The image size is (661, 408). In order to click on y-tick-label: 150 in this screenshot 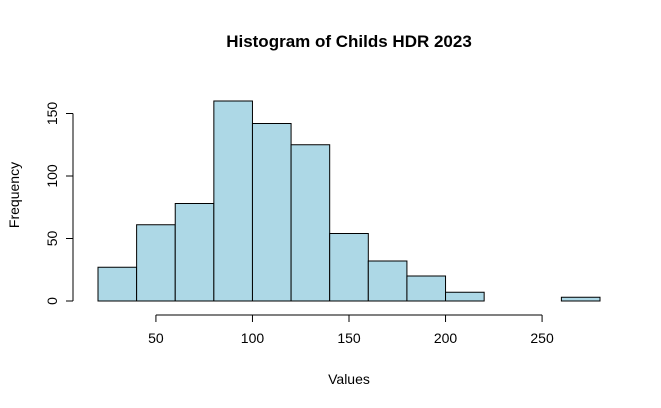, I will do `click(52, 114)`.